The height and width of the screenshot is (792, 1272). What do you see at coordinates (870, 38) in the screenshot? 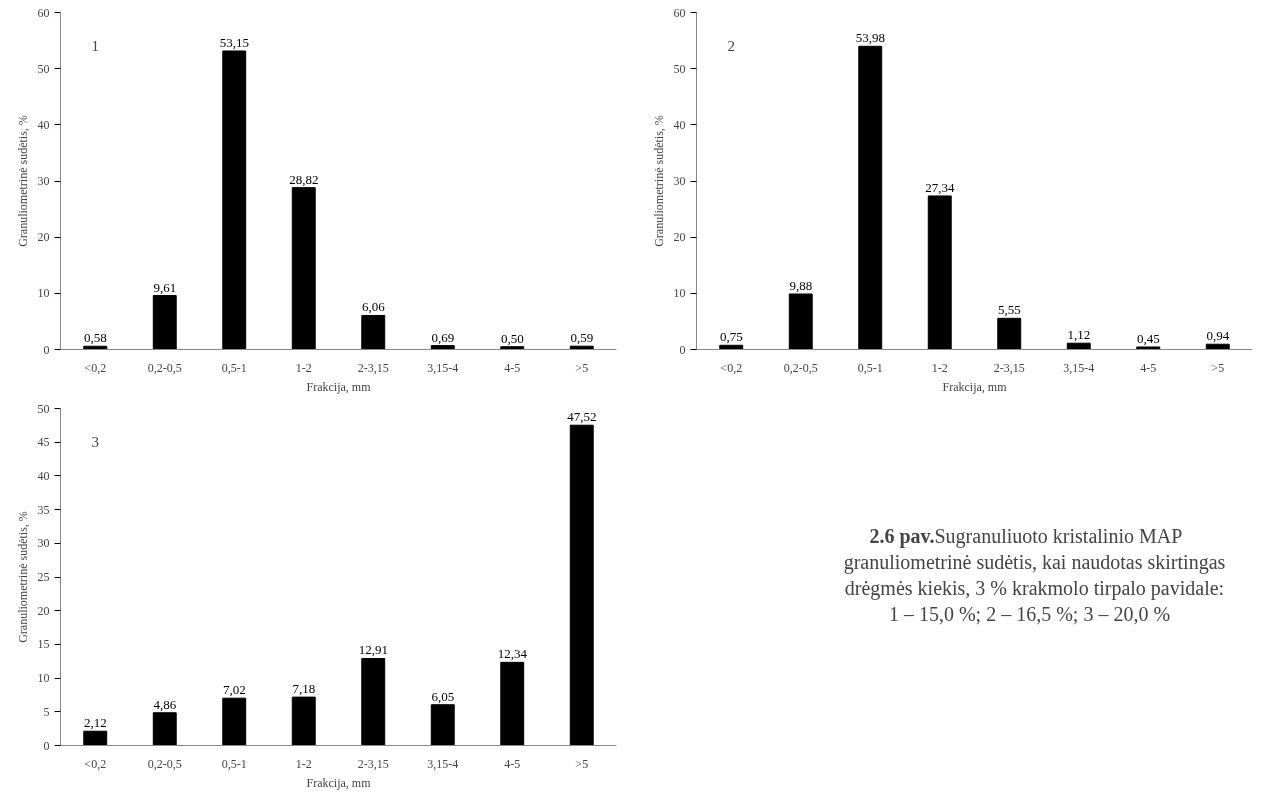
I see `data-label: 53,98` at bounding box center [870, 38].